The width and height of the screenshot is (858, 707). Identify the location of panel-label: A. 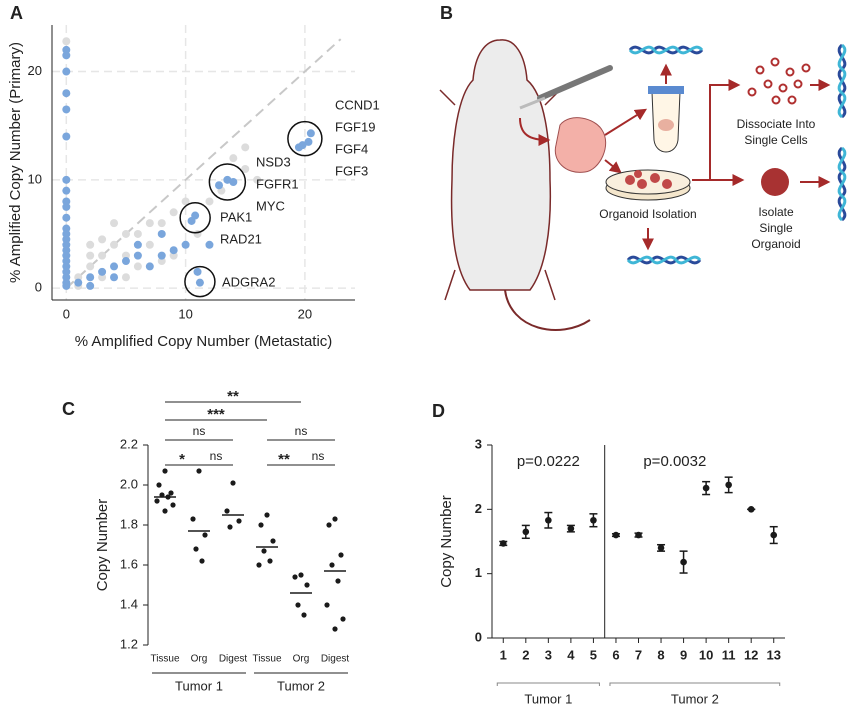
(16, 13).